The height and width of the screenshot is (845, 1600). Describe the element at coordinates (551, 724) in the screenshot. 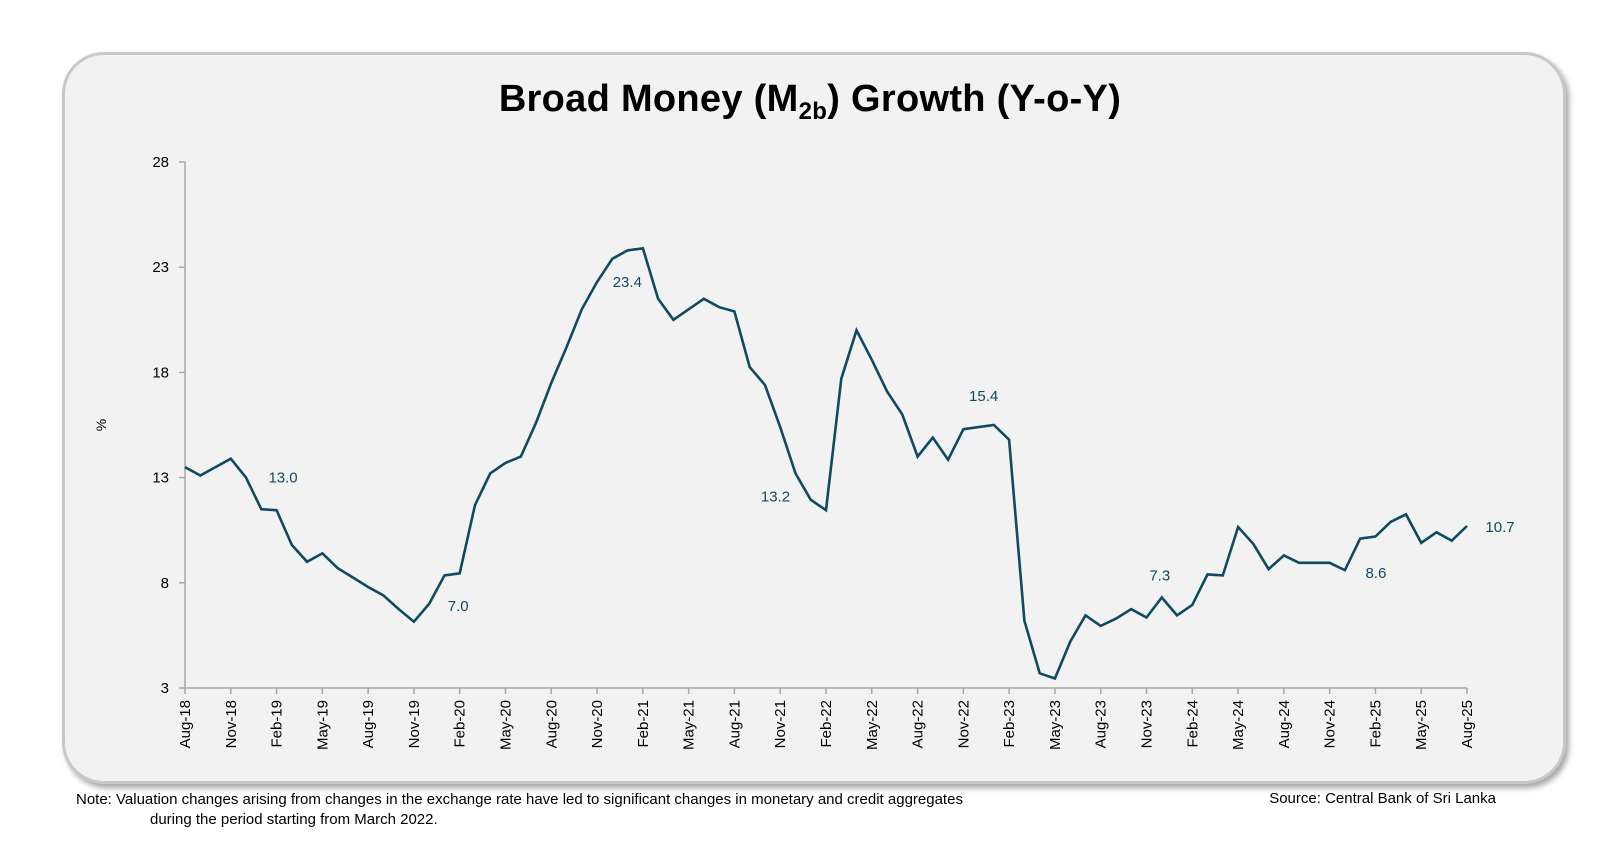

I see `x-tick-label: Aug-20` at that location.